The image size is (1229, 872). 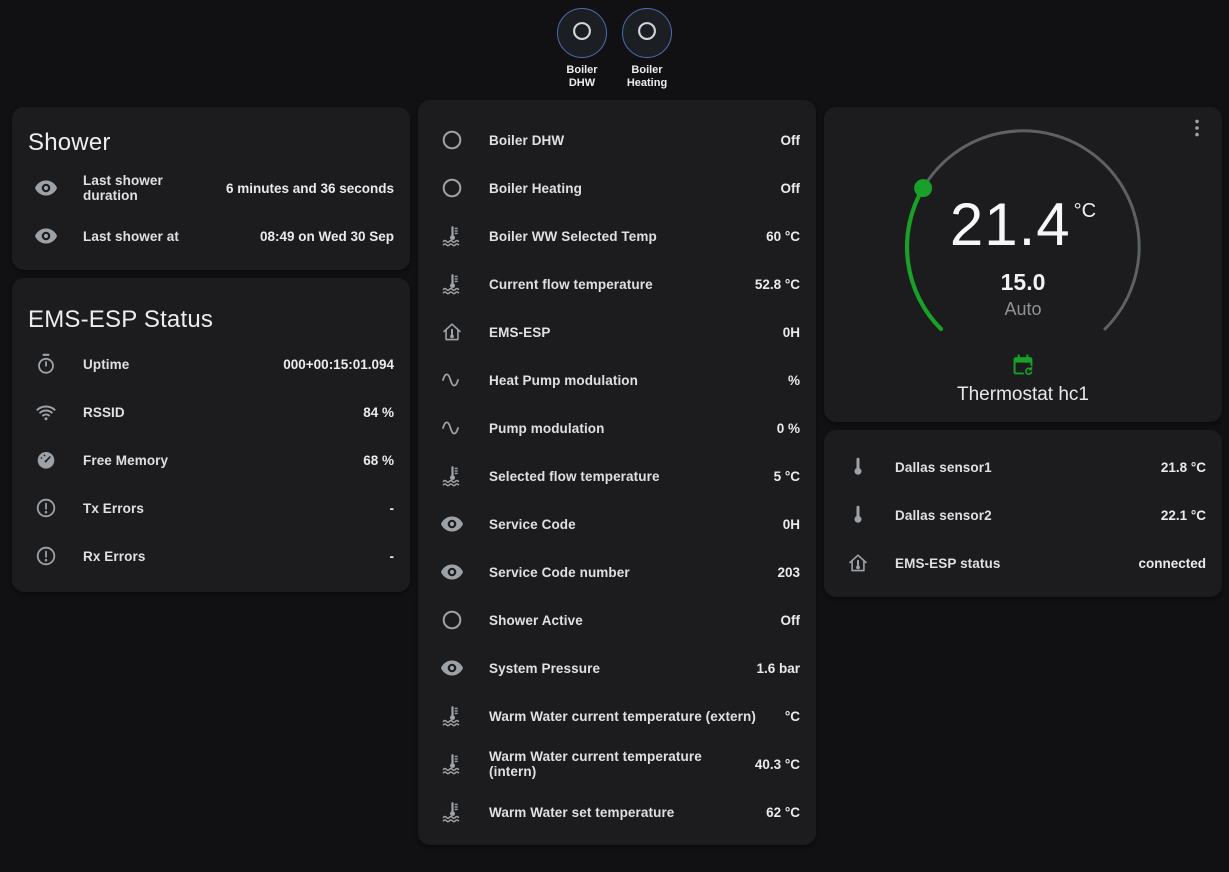 I want to click on entity-label: Warm Water current temperature (extern), so click(x=622, y=716).